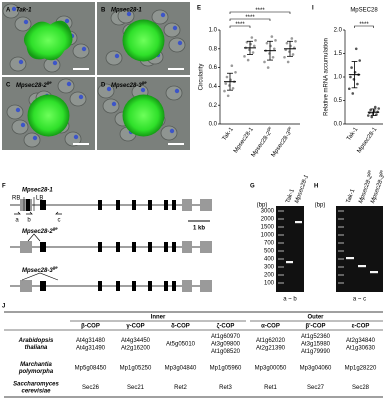 This screenshot has height=400, width=385. What do you see at coordinates (8, 11) in the screenshot?
I see `panel-letter: A` at bounding box center [8, 11].